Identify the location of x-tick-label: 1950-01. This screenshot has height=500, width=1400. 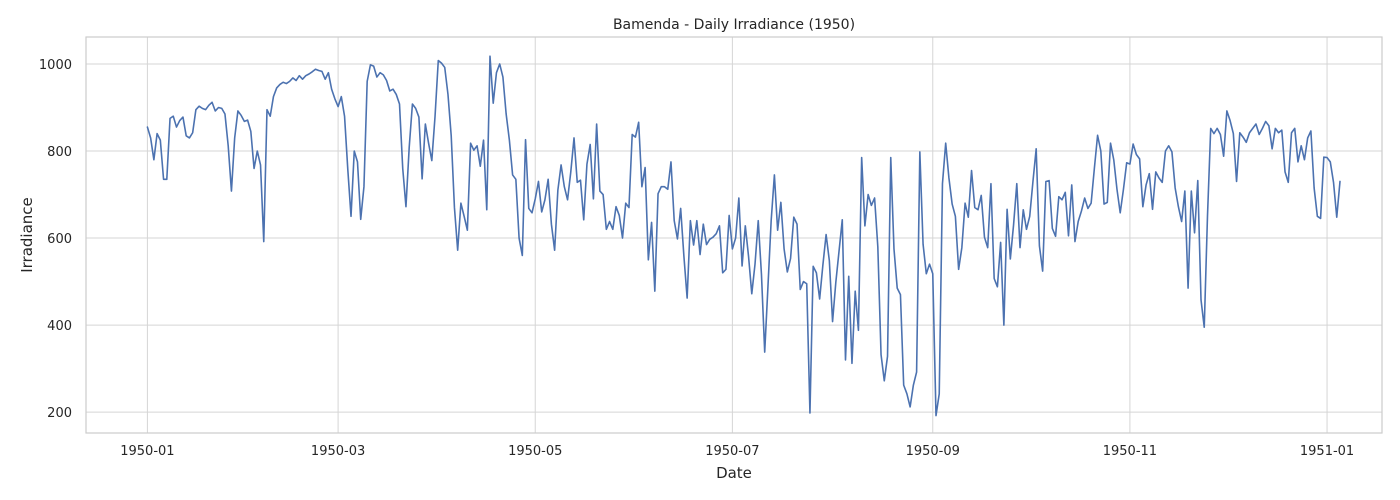
(147, 451).